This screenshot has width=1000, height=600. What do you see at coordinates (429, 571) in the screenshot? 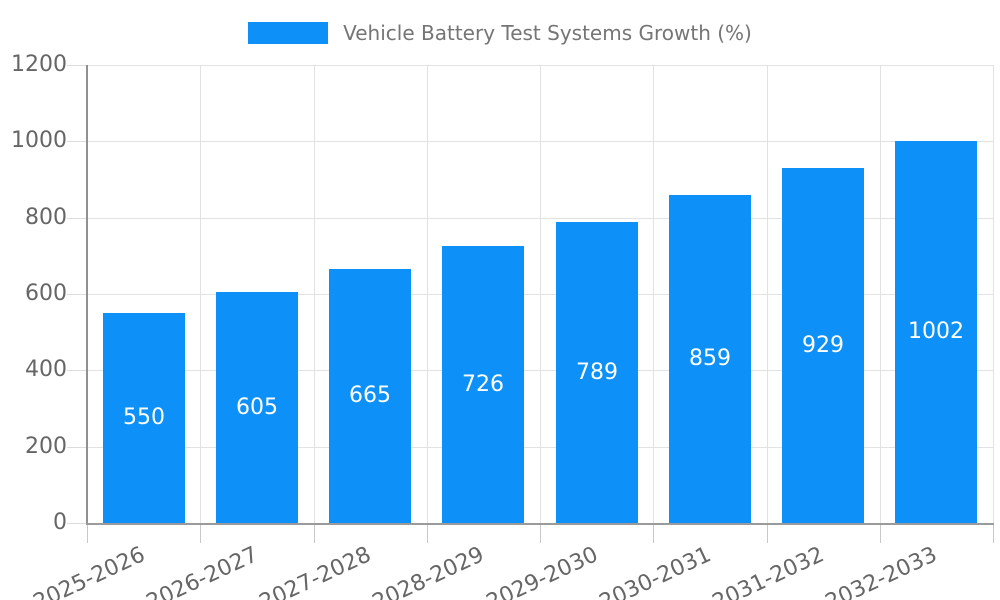
I see `x-tick-label: 2028-2029` at bounding box center [429, 571].